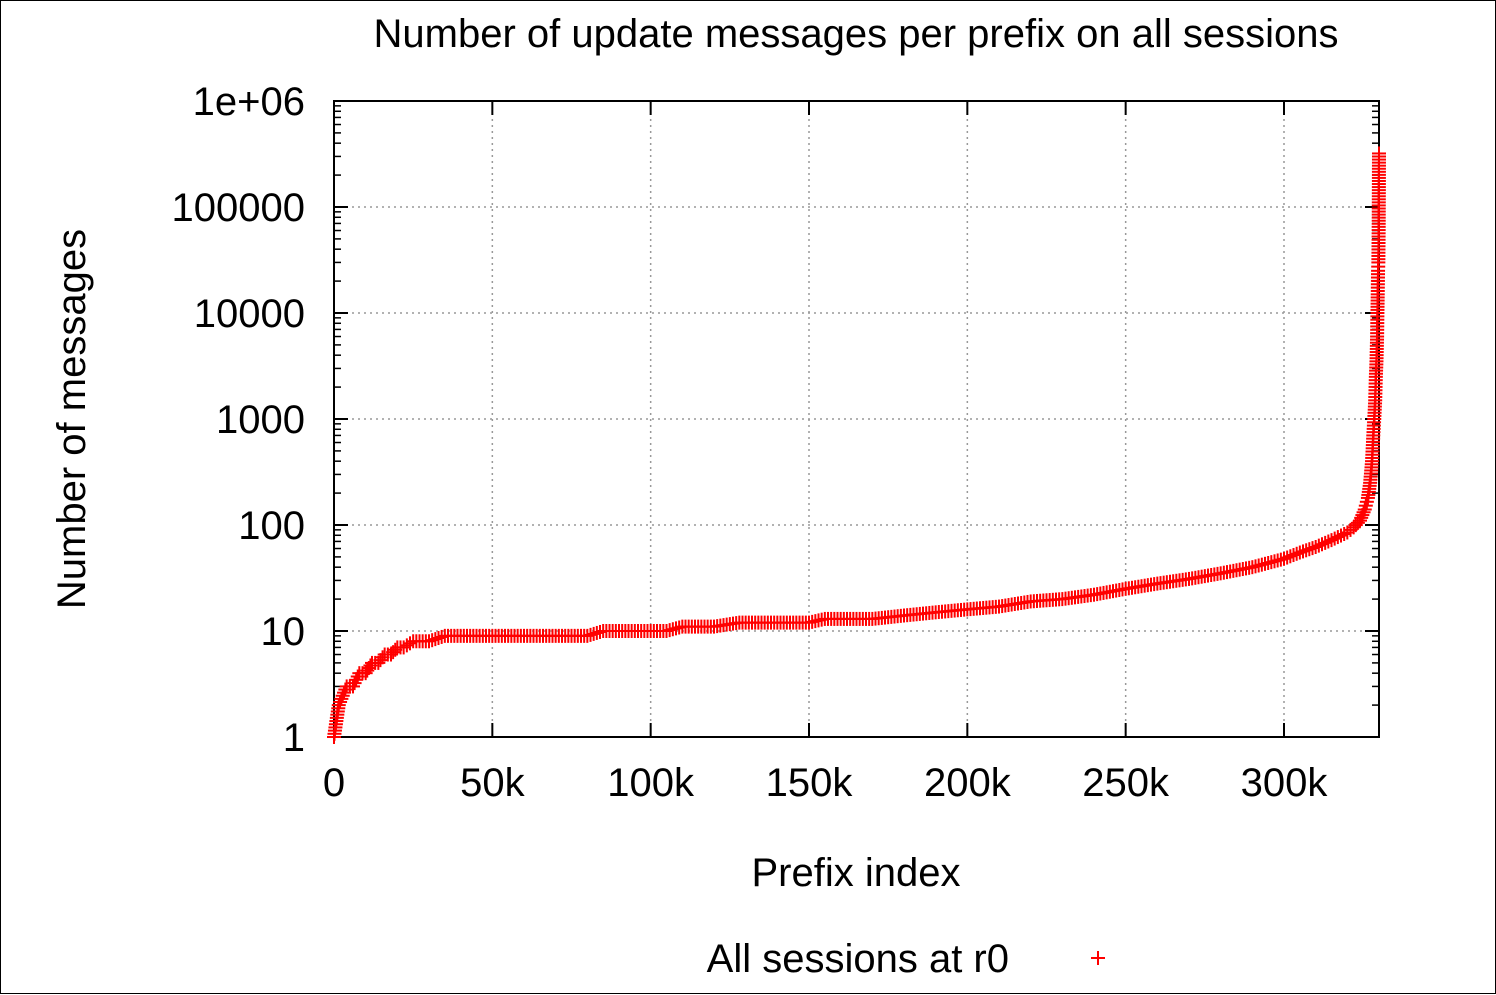  What do you see at coordinates (72, 419) in the screenshot?
I see `y-axis-label: Number of messages` at bounding box center [72, 419].